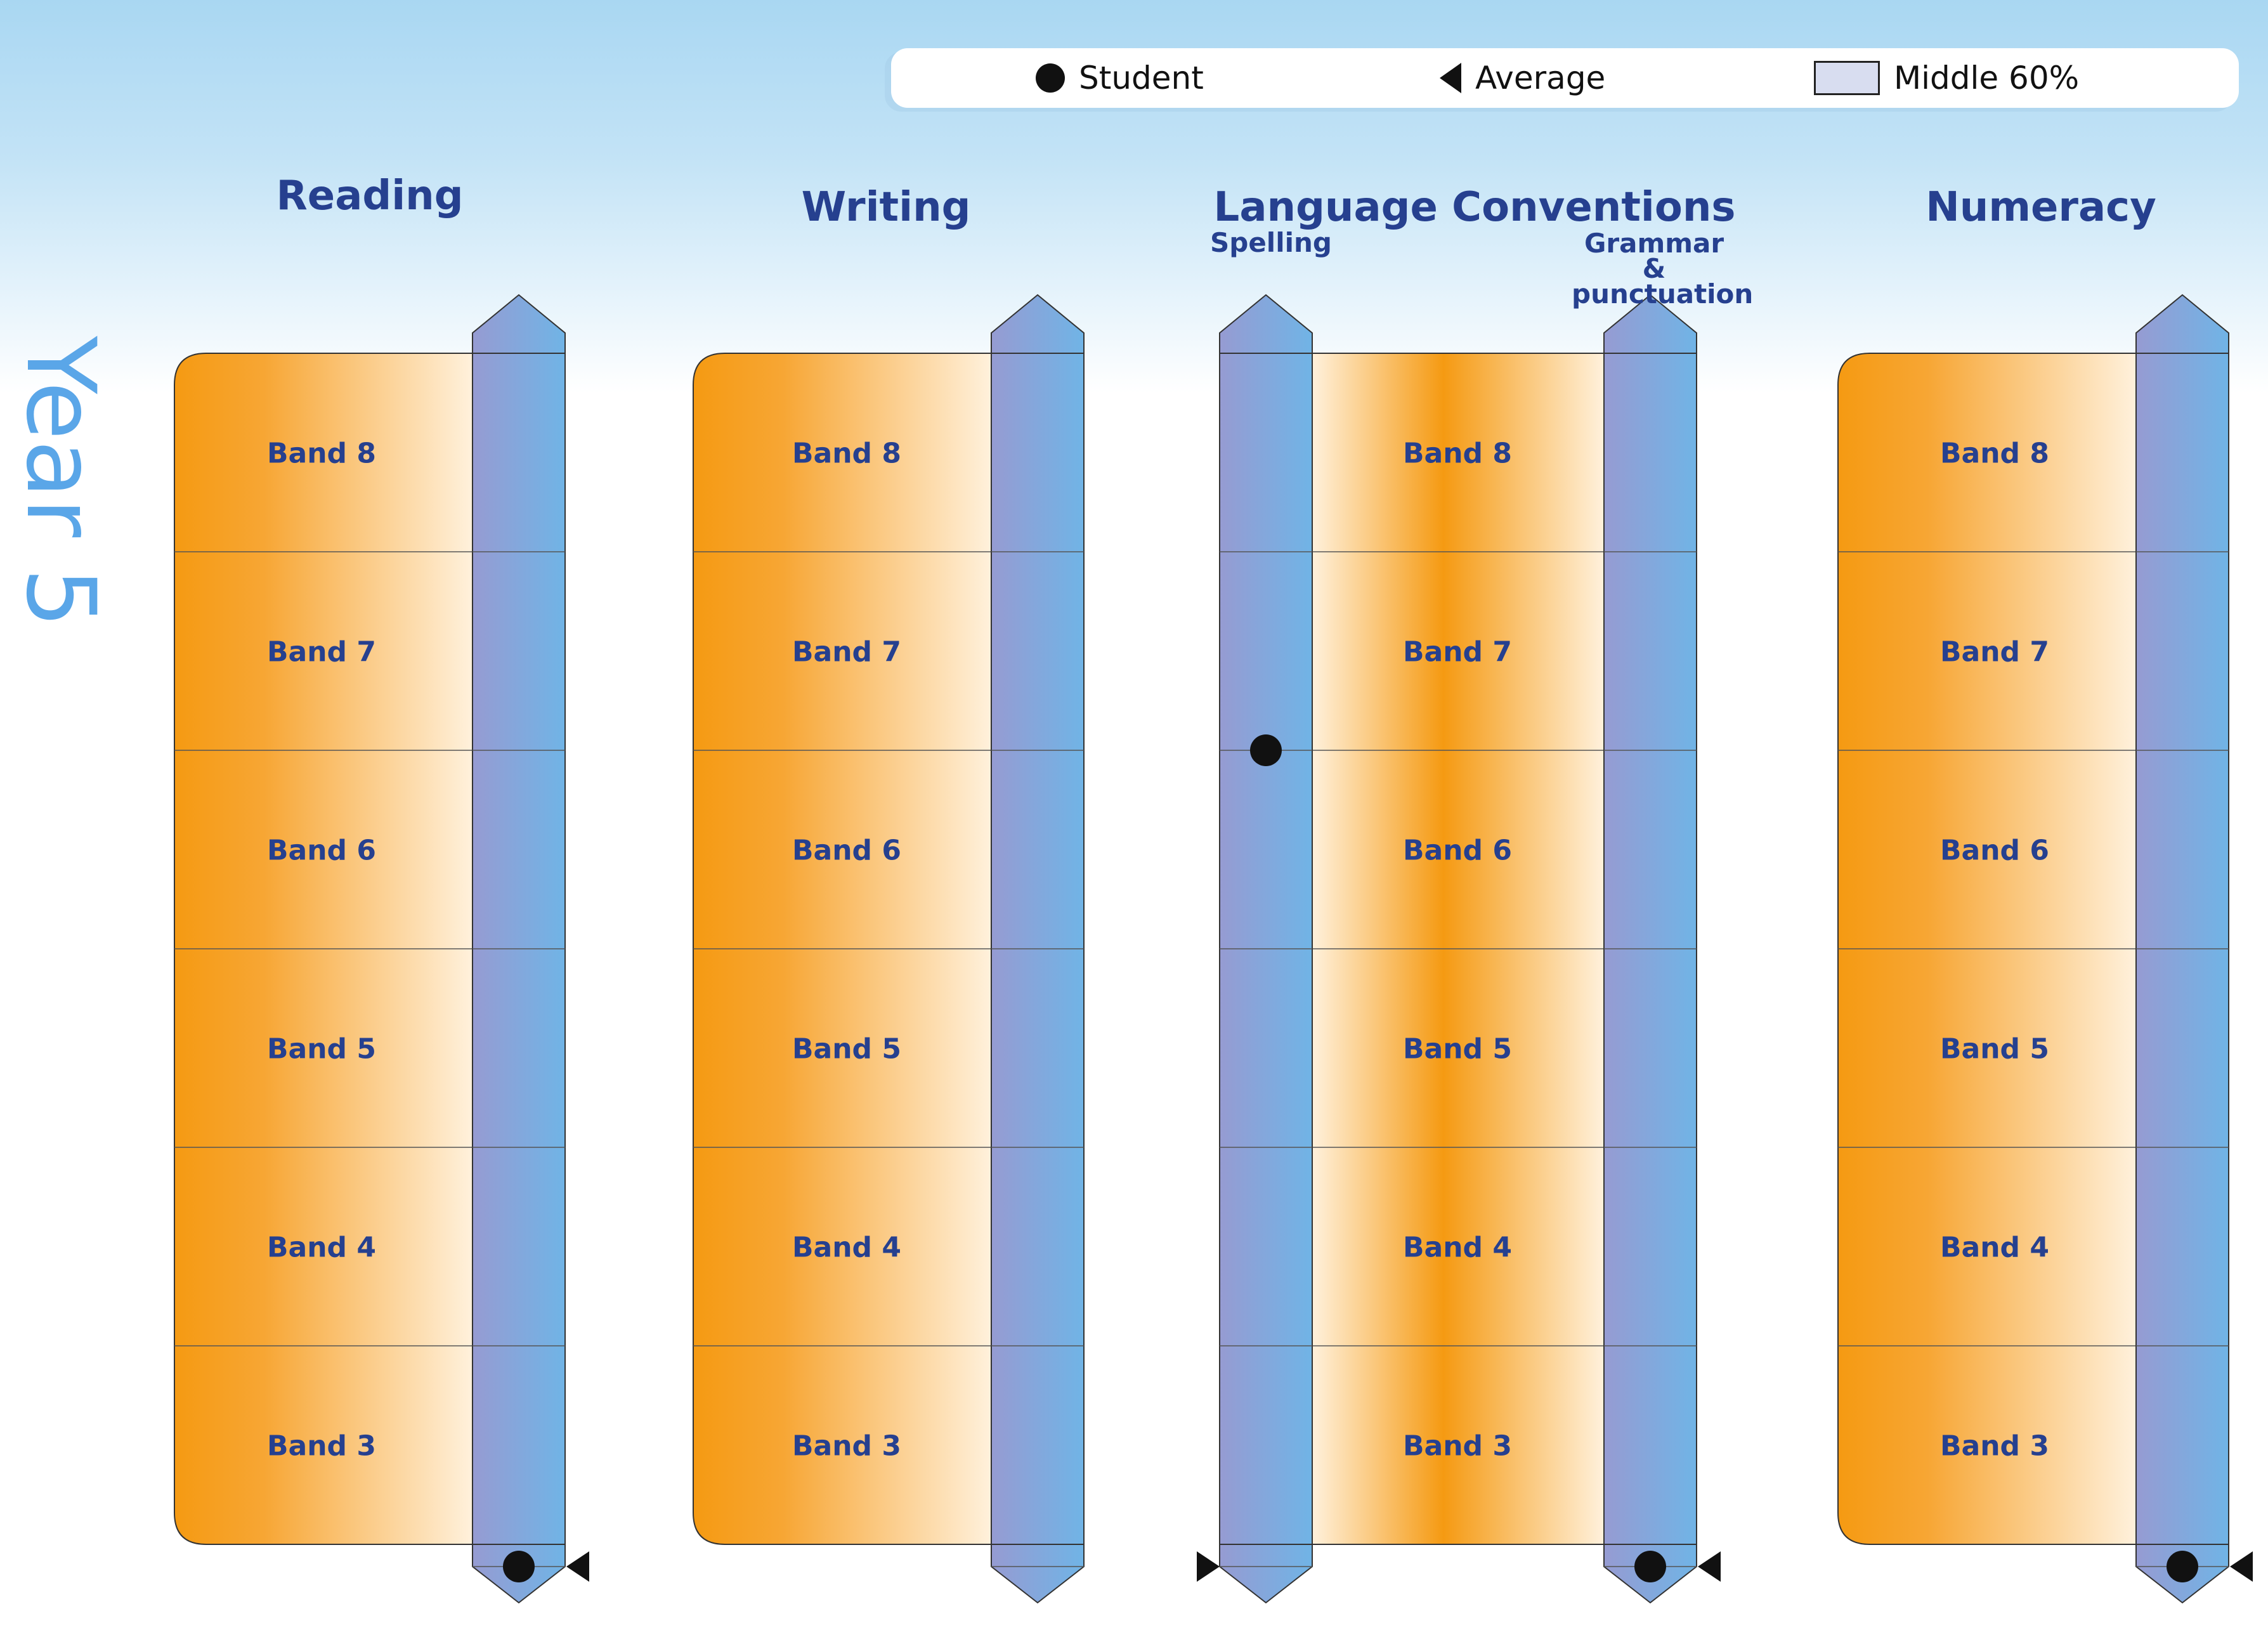 The width and height of the screenshot is (2268, 1649). Describe the element at coordinates (886, 208) in the screenshot. I see `panel-title-writing: Writing` at that location.